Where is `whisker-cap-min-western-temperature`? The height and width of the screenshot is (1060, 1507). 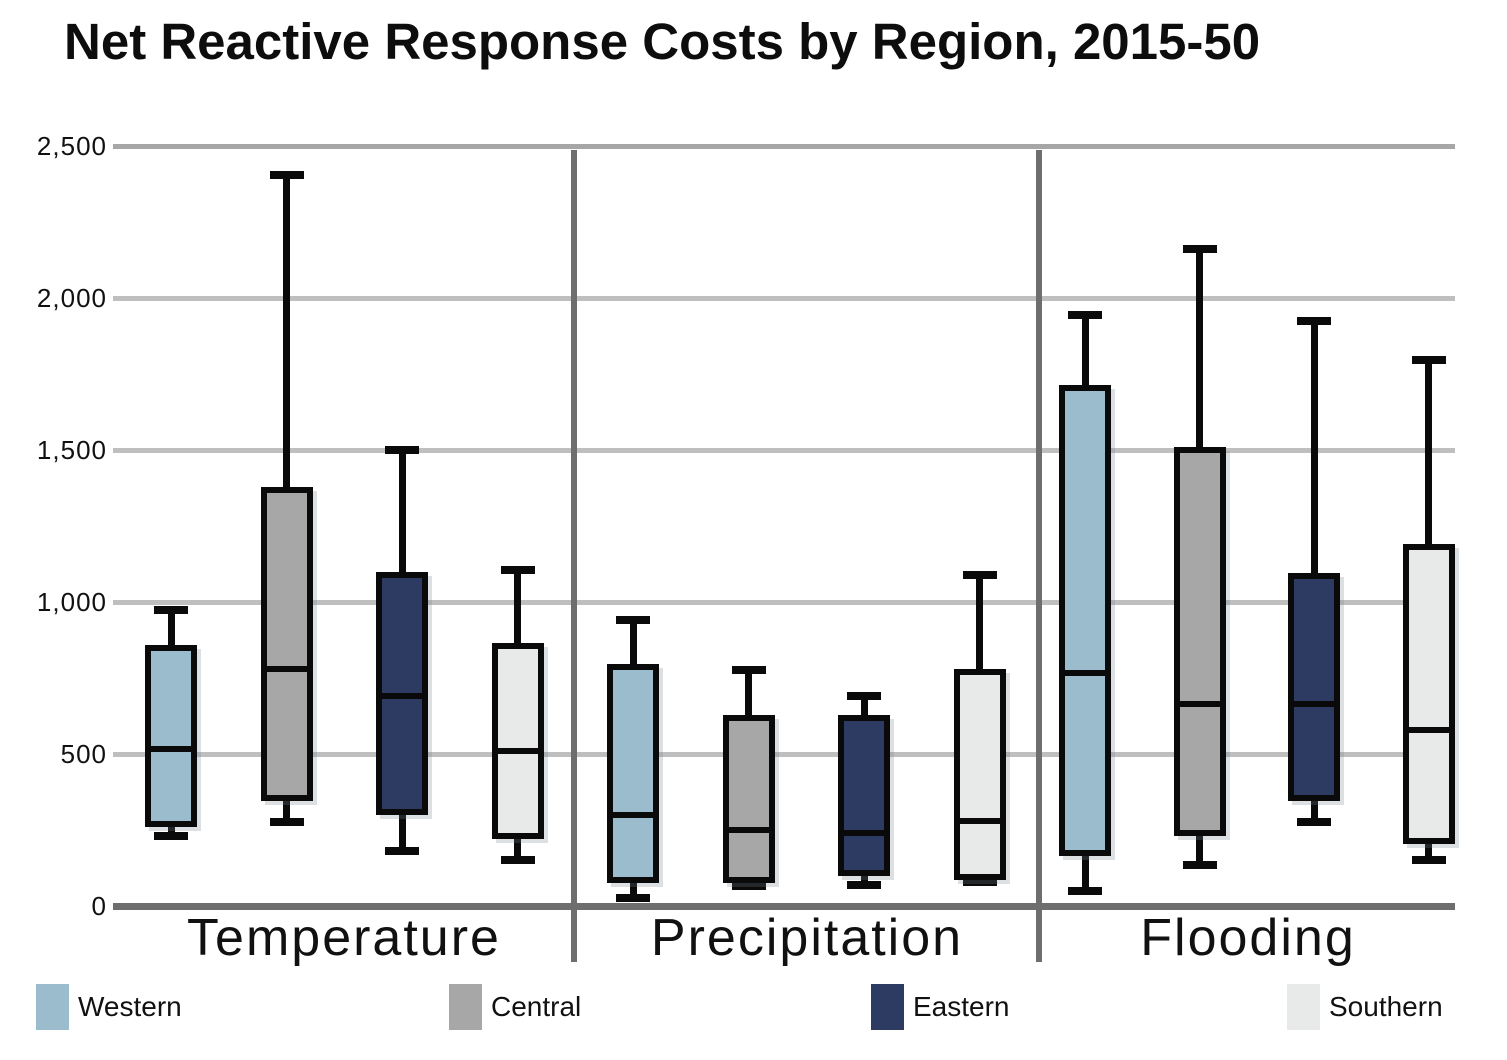
whisker-cap-min-western-temperature is located at coordinates (171, 836).